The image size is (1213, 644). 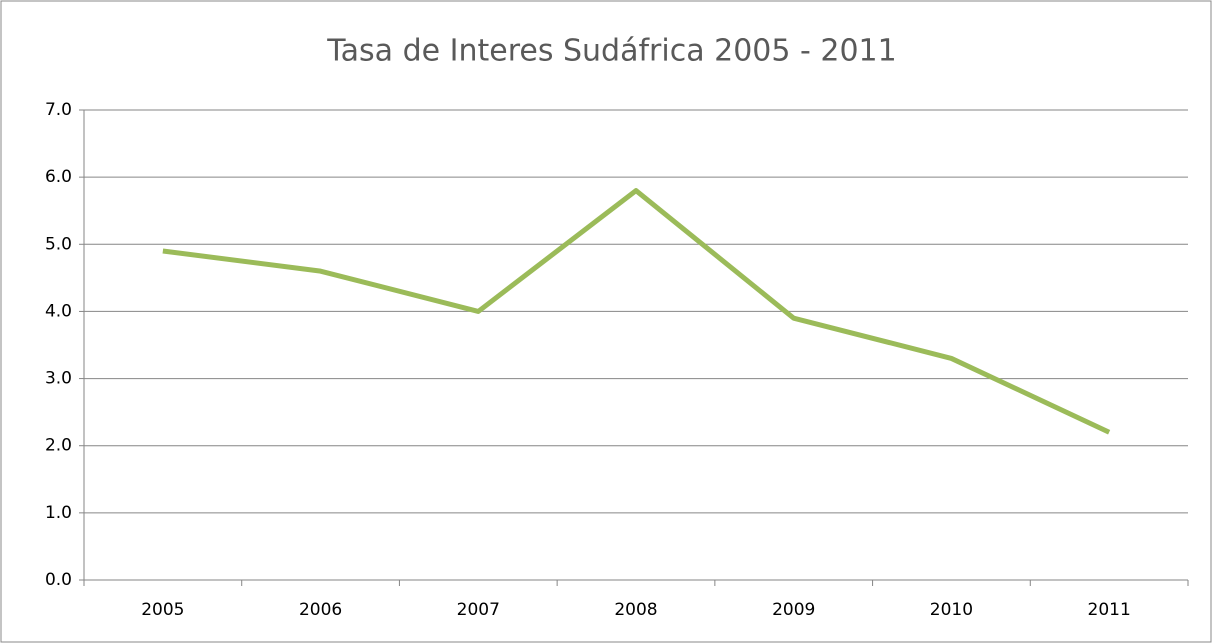 I want to click on x-tick-label: 2006, so click(x=320, y=610).